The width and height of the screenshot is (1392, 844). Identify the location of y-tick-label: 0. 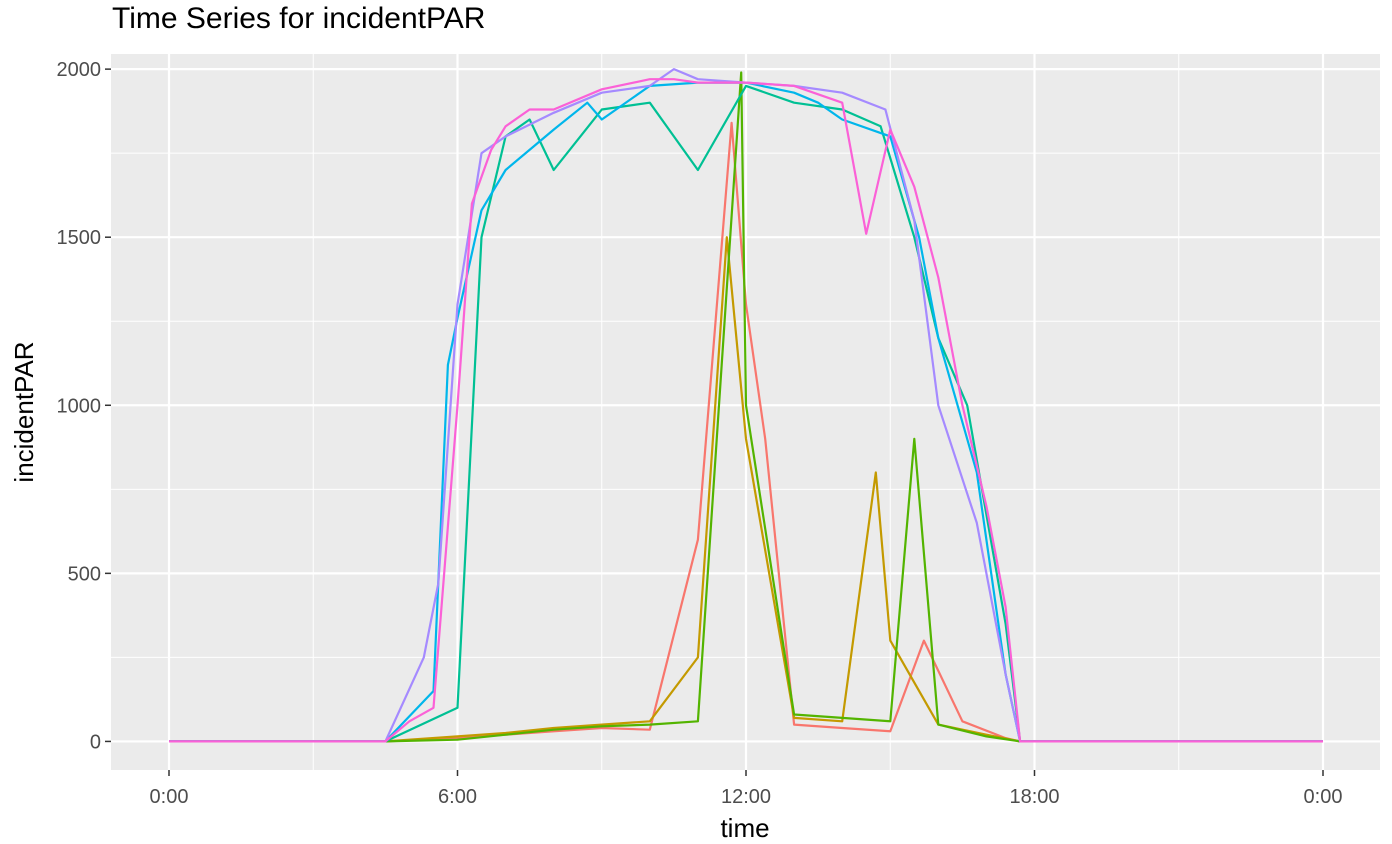
(95, 742).